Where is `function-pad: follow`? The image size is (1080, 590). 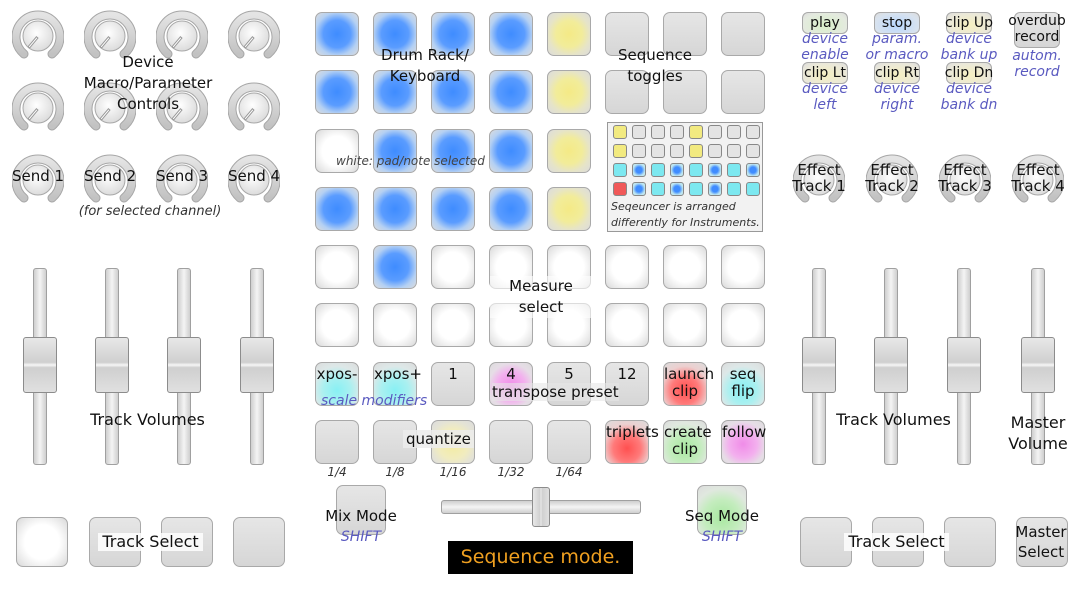
function-pad: follow is located at coordinates (743, 442).